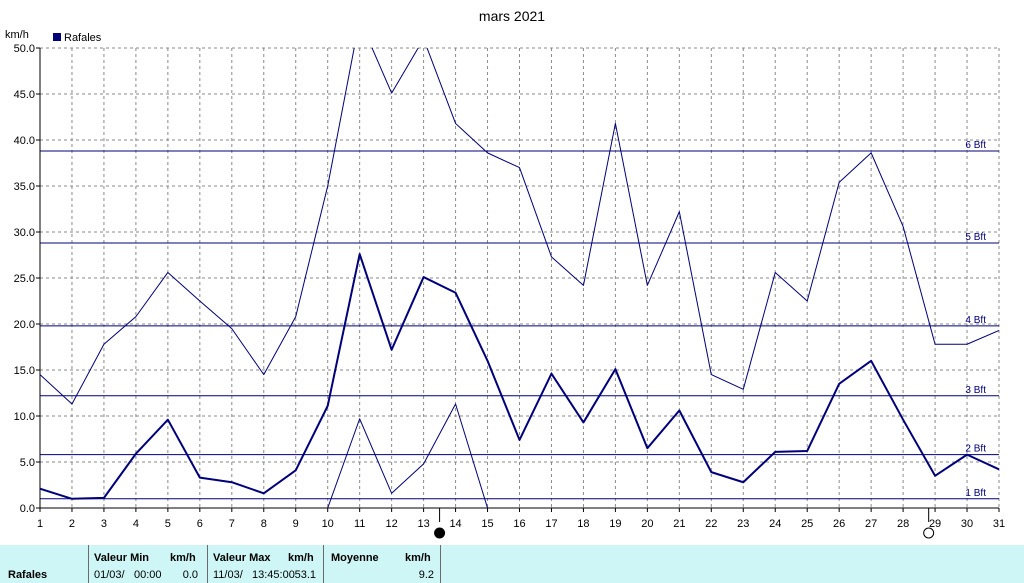 The width and height of the screenshot is (1024, 583). What do you see at coordinates (24, 325) in the screenshot?
I see `y-tick-label: 20.0` at bounding box center [24, 325].